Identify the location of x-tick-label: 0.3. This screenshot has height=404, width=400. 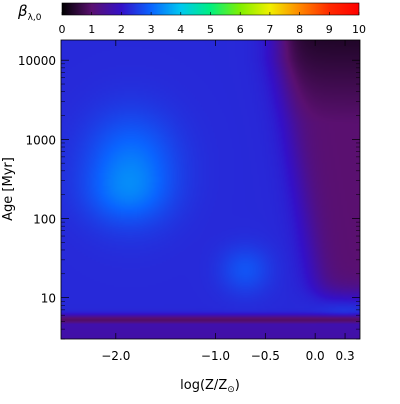
(345, 356).